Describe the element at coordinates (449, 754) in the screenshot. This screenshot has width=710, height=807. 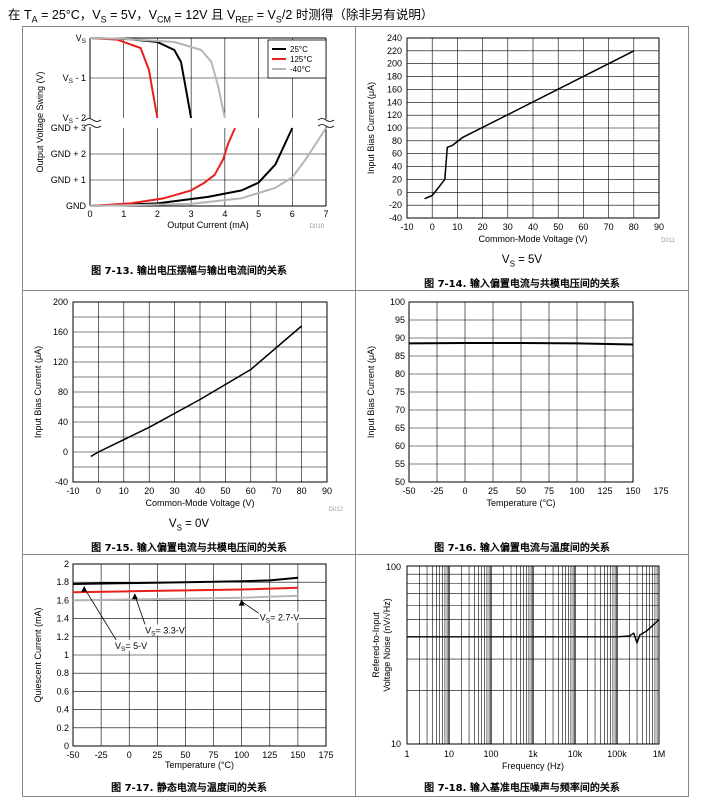
I see `f18-x-tick-label: 10` at that location.